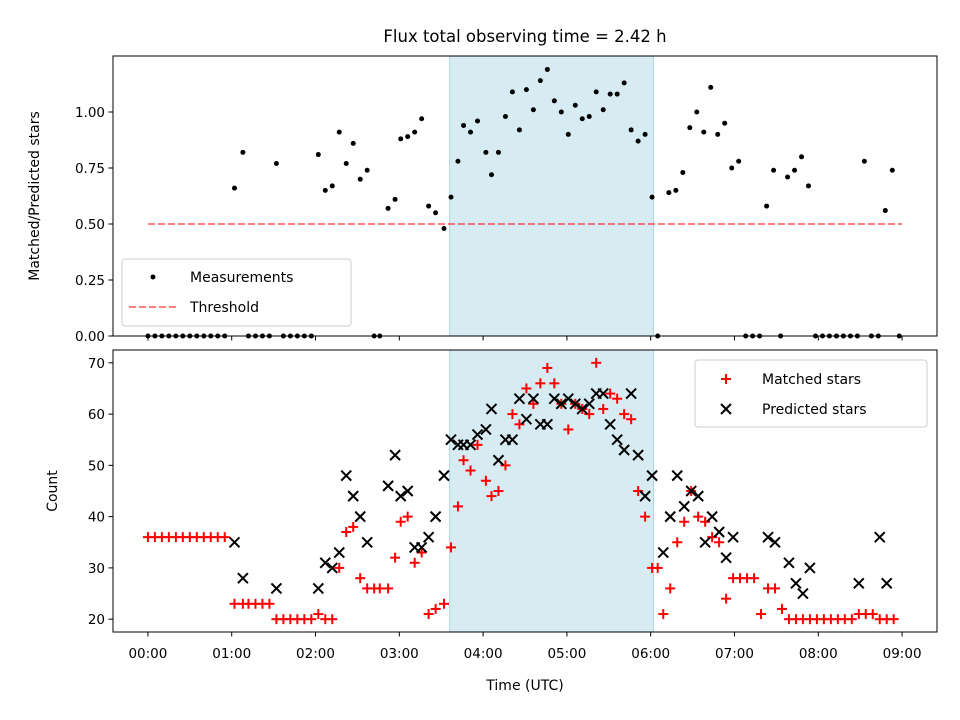 This screenshot has width=960, height=720. What do you see at coordinates (90, 169) in the screenshot?
I see `top-y-tick-label: 0.75` at bounding box center [90, 169].